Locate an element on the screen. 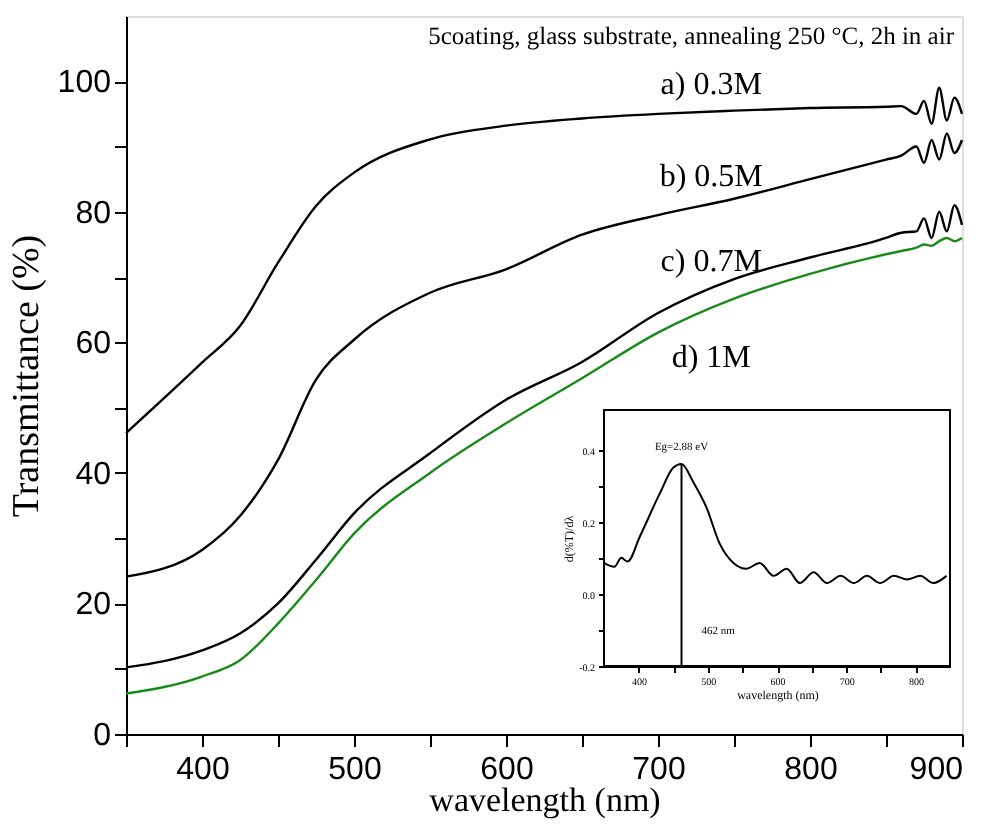 This screenshot has height=830, width=990. y-axis-title: Transmittance (%) is located at coordinates (26, 376).